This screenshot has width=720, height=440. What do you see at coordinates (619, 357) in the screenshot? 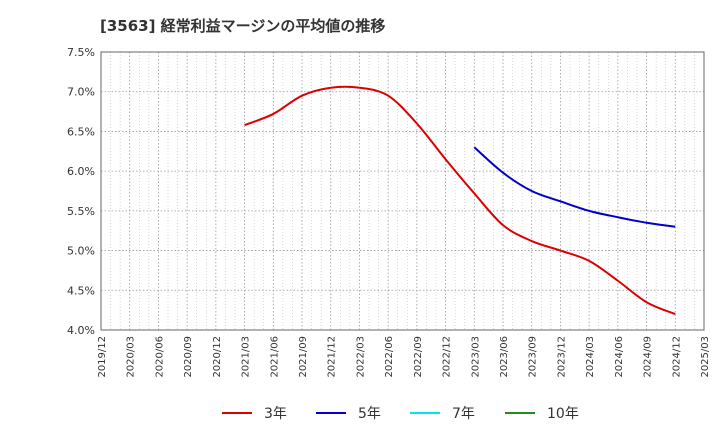
I see `x-tick-label: 2024/06` at bounding box center [619, 357].